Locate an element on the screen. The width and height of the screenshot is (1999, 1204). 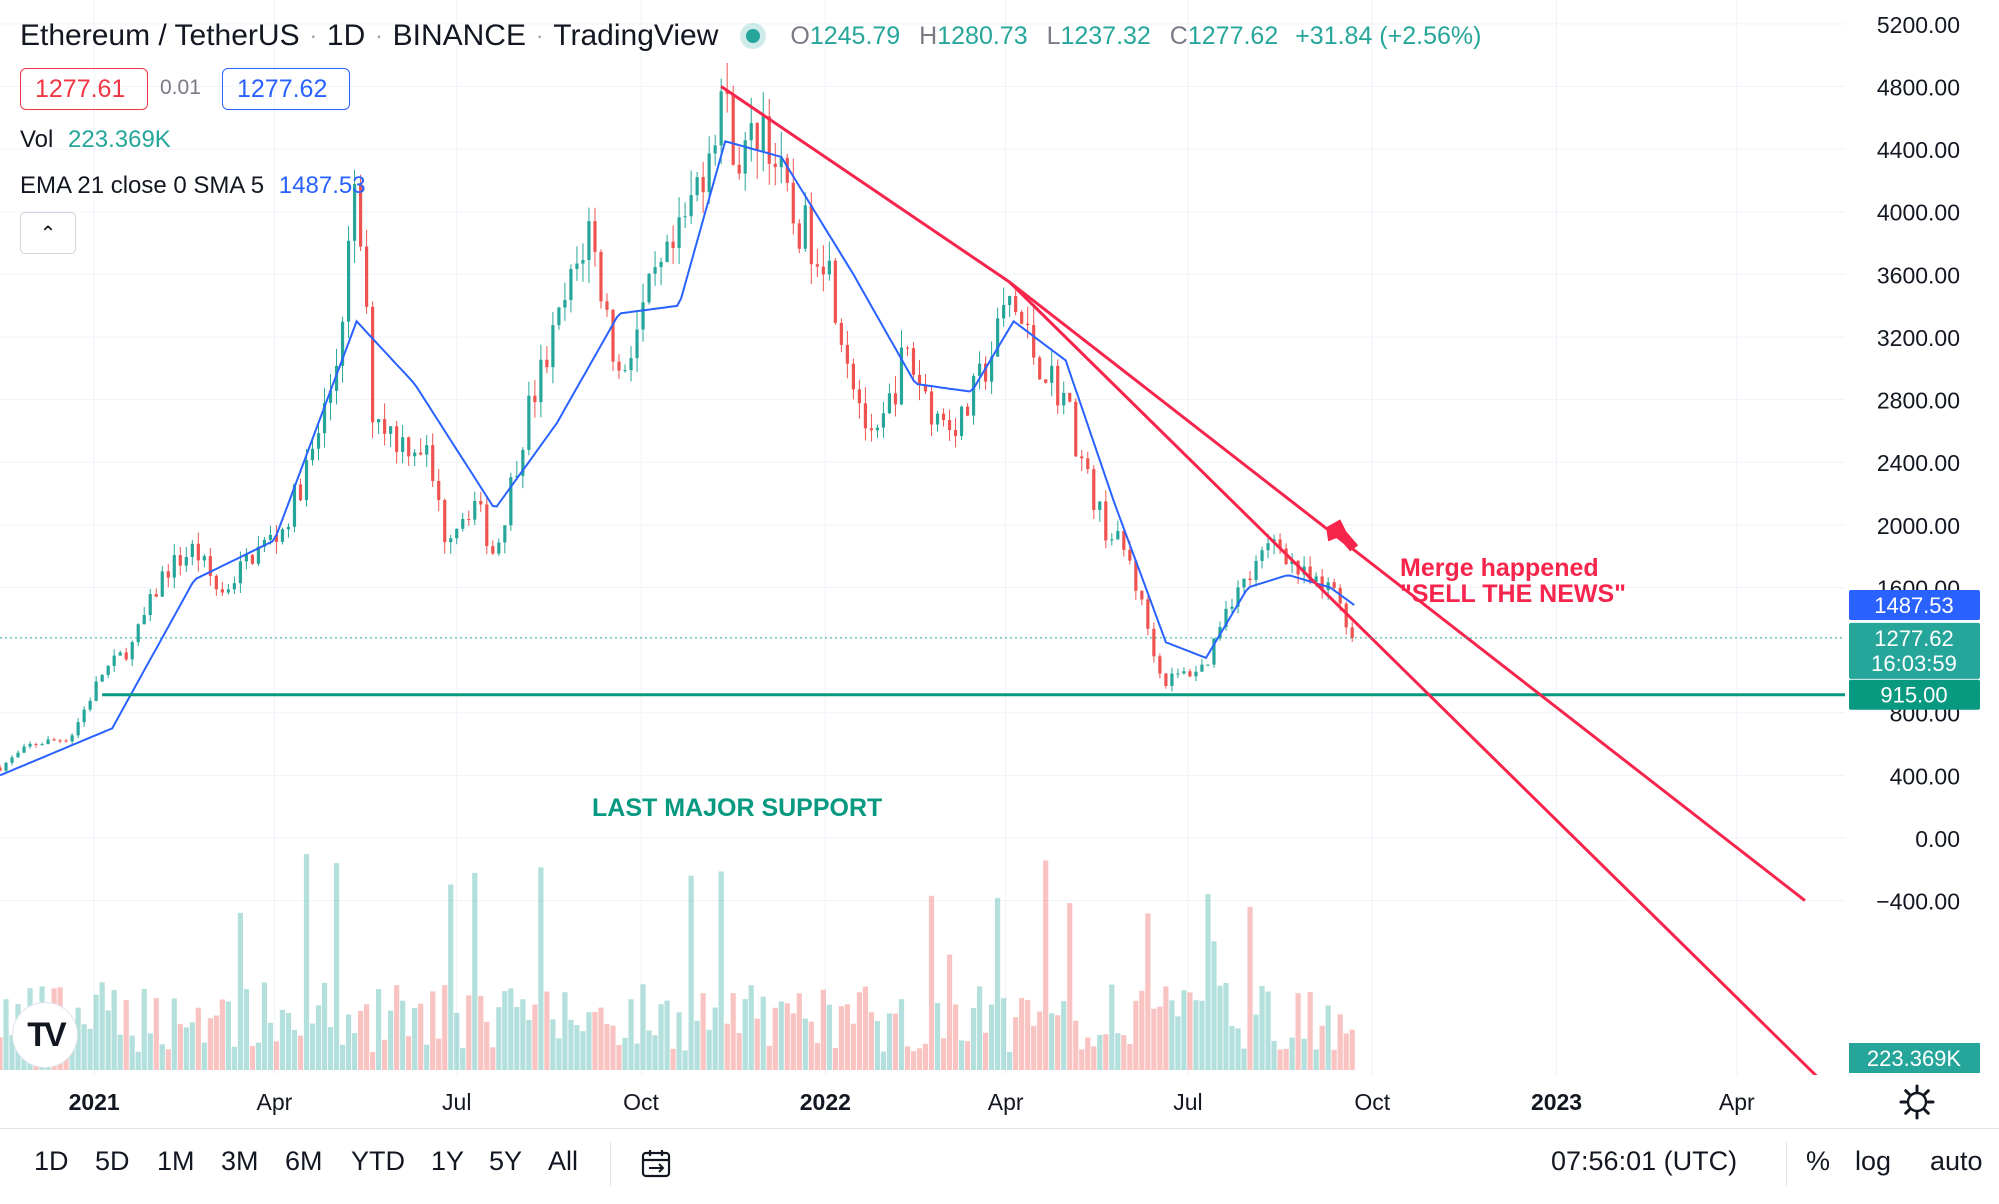
sell-button: 1277.61 is located at coordinates (84, 89).